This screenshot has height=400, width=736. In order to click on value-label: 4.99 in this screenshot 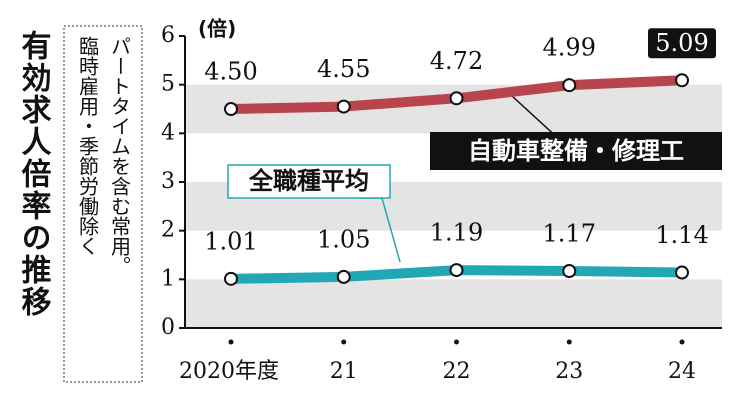, I will do `click(569, 48)`.